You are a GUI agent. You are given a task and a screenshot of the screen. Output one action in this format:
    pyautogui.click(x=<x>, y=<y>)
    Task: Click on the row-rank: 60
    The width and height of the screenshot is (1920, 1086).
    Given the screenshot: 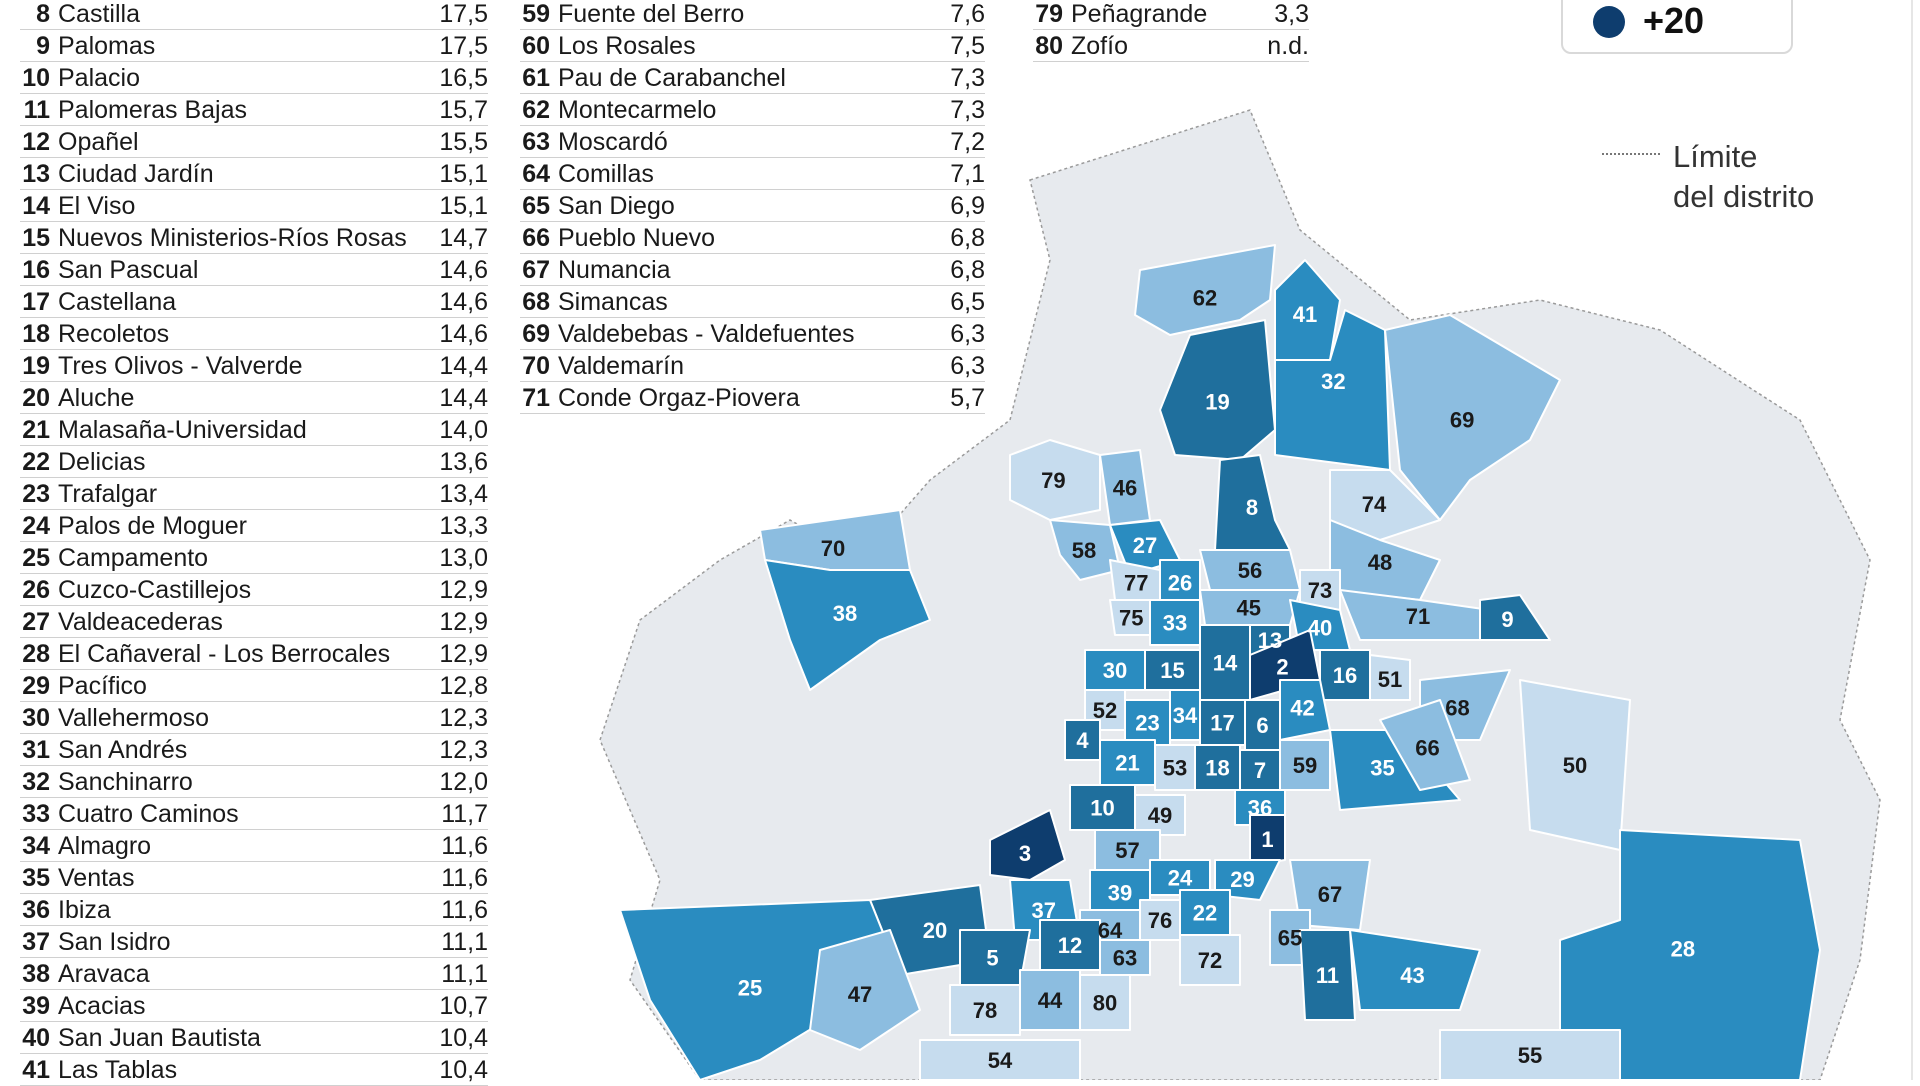 What is the action you would take?
    pyautogui.click(x=536, y=46)
    